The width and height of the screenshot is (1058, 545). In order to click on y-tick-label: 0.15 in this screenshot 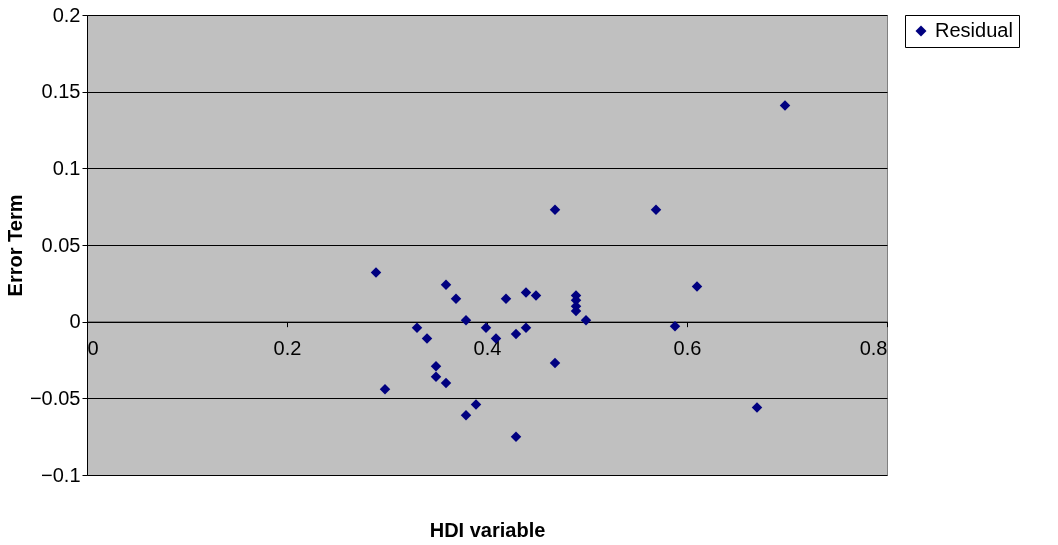, I will do `click(61, 91)`.